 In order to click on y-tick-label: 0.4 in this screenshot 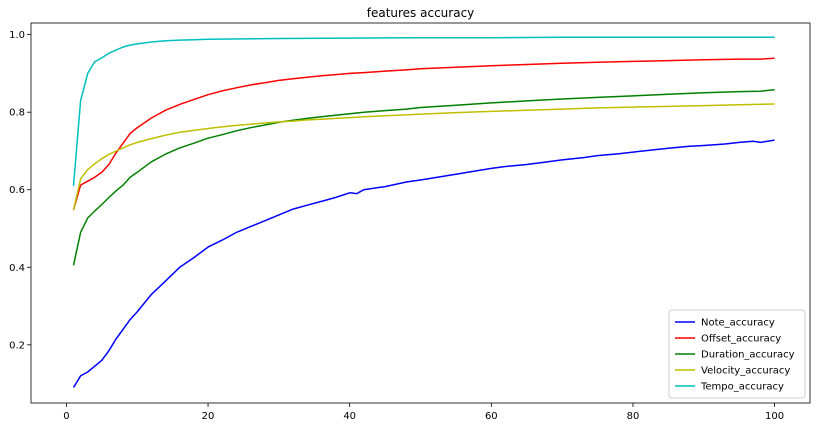, I will do `click(17, 268)`.